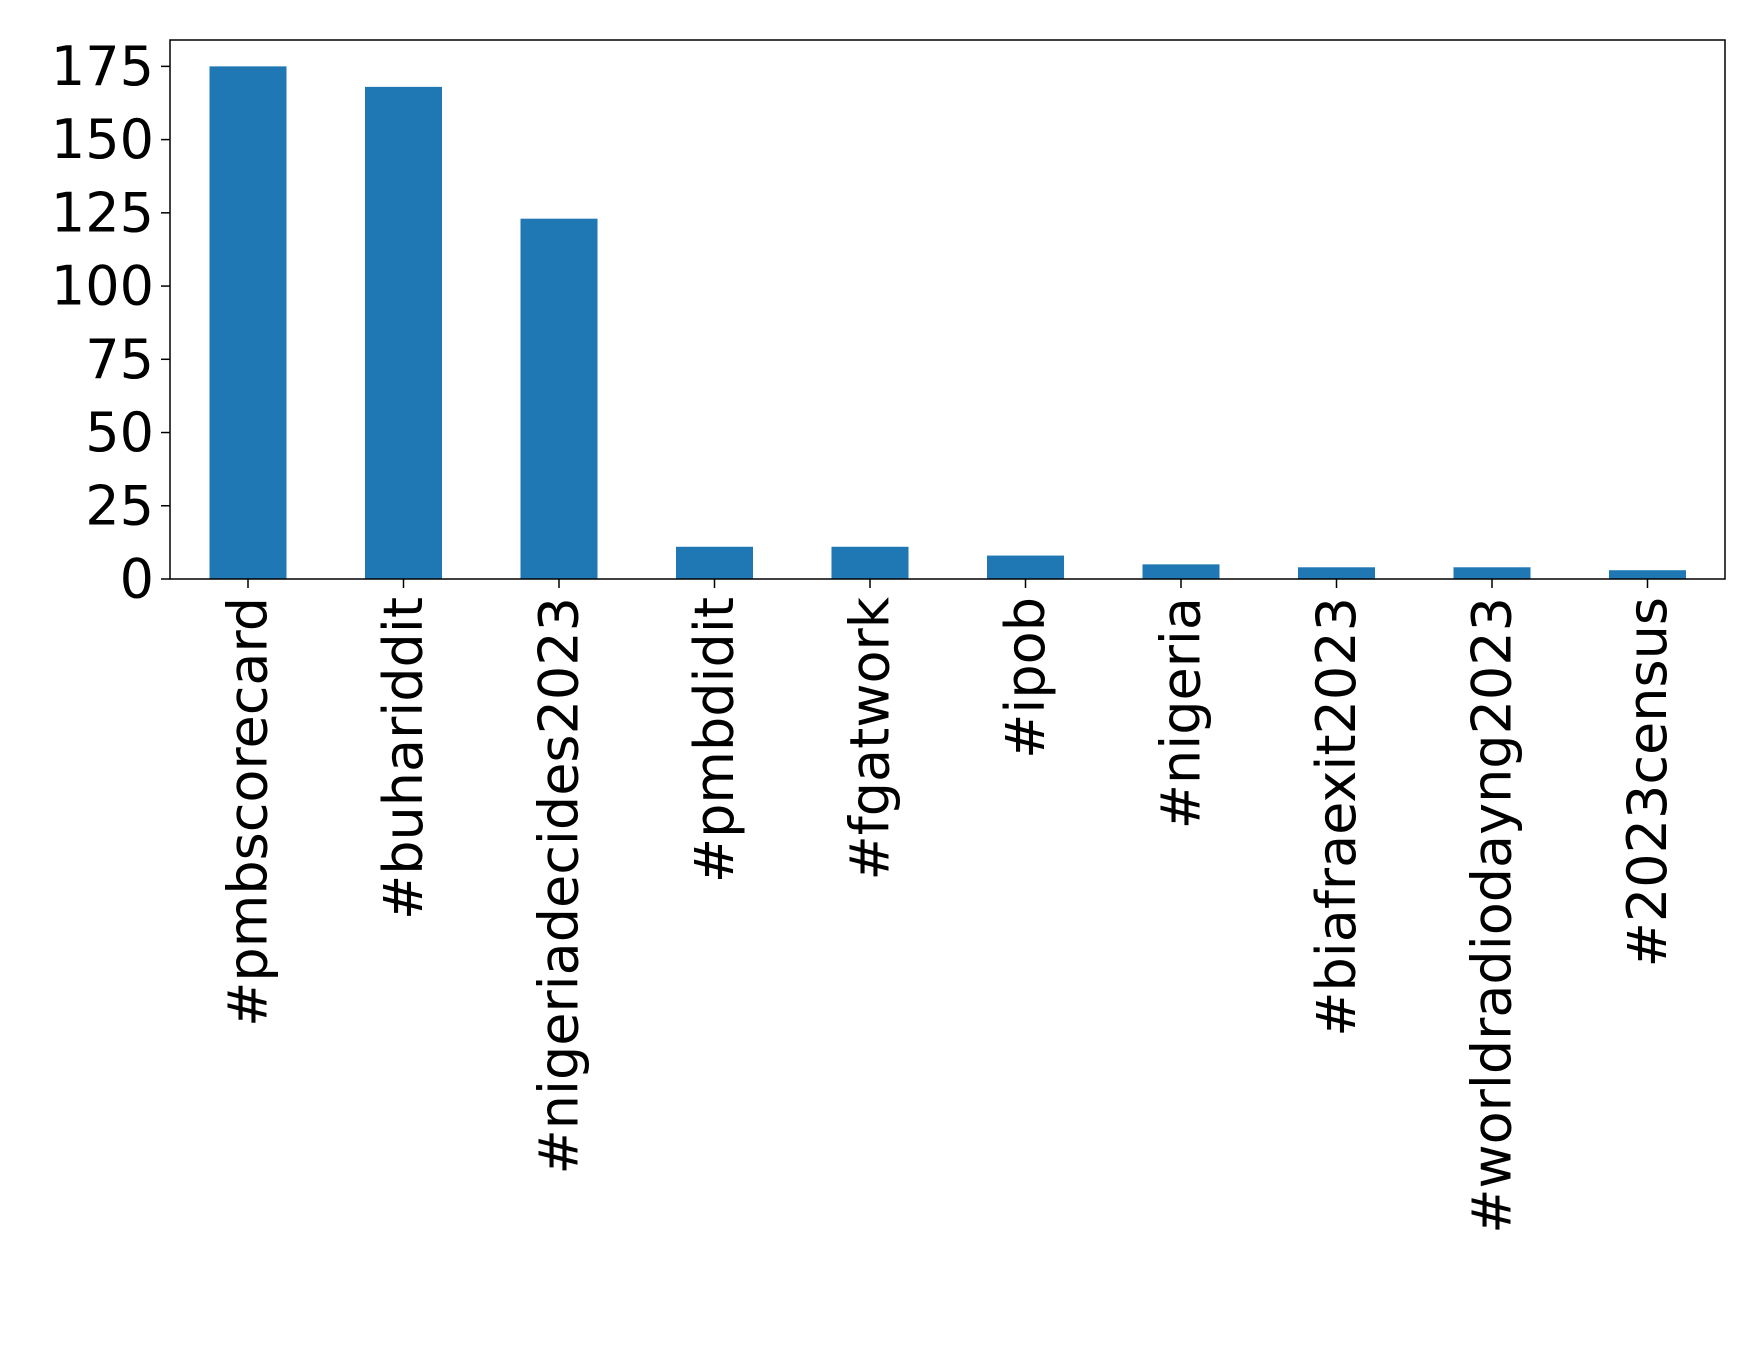 This screenshot has width=1758, height=1365. Describe the element at coordinates (110, 323) in the screenshot. I see `y-axis: 0 25 50 75 100 125 150 175` at that location.